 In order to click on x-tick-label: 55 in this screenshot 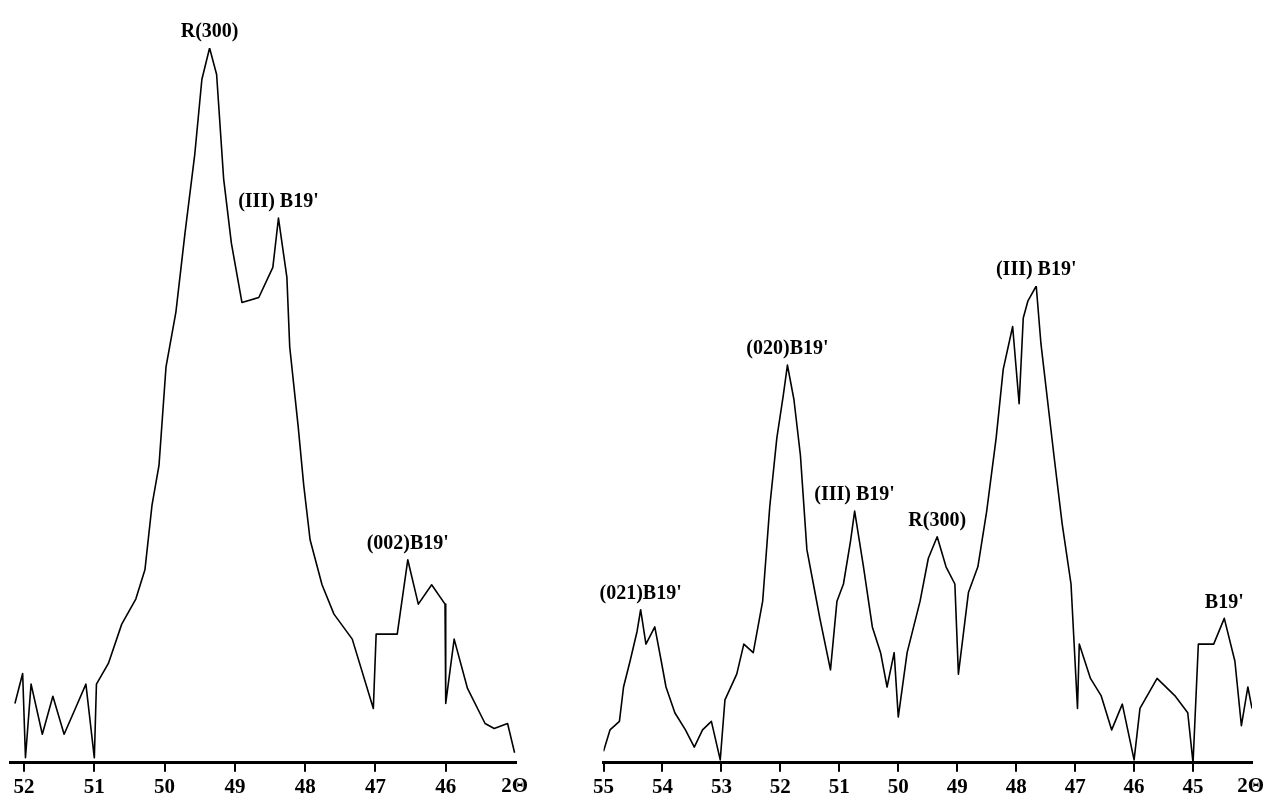, I will do `click(603, 785)`.